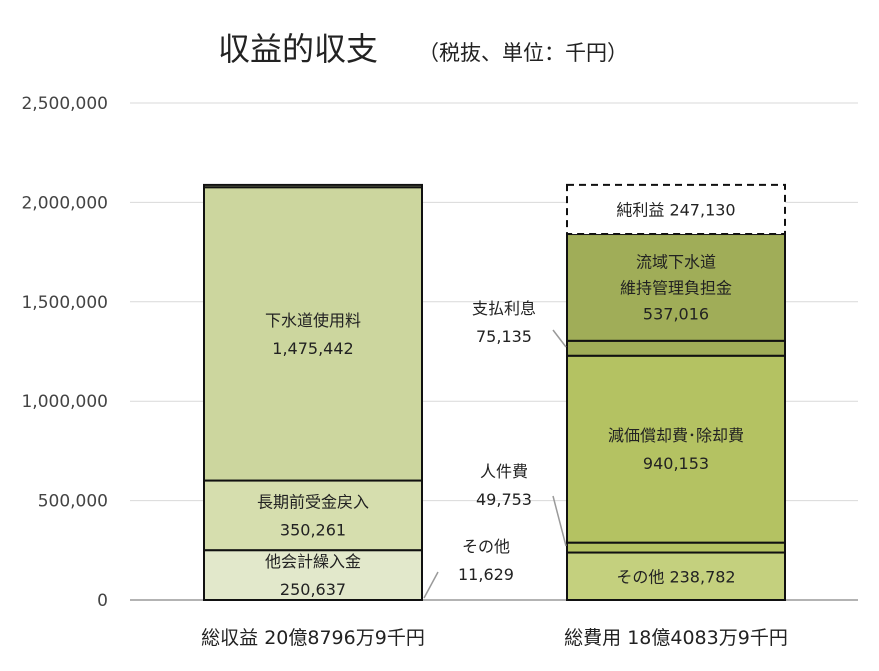 This screenshot has height=671, width=879. Describe the element at coordinates (313, 638) in the screenshot. I see `x-category-label: 総収益 20億8796万9千円` at that location.